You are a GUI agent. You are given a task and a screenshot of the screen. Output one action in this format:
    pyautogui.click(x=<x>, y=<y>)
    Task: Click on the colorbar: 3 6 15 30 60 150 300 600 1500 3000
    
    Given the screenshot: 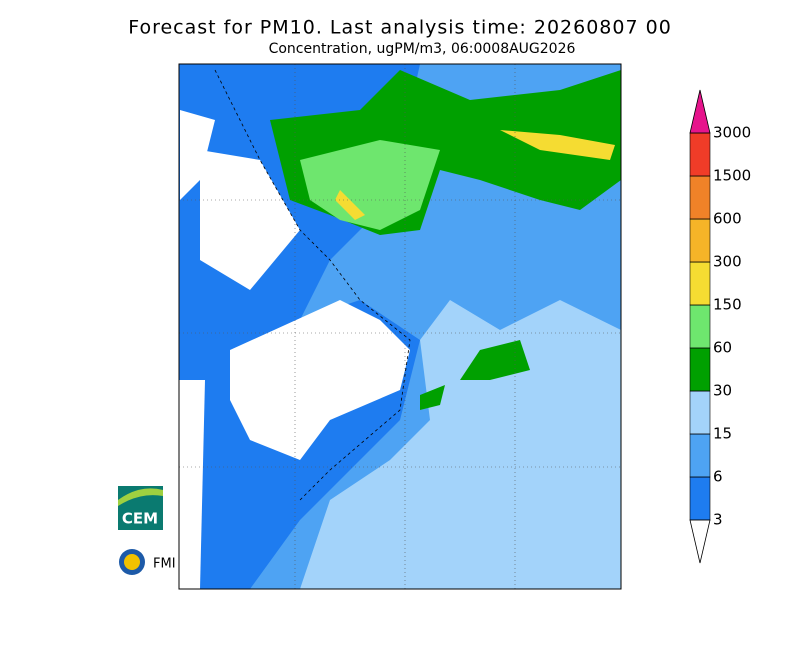 What is the action you would take?
    pyautogui.click(x=720, y=326)
    